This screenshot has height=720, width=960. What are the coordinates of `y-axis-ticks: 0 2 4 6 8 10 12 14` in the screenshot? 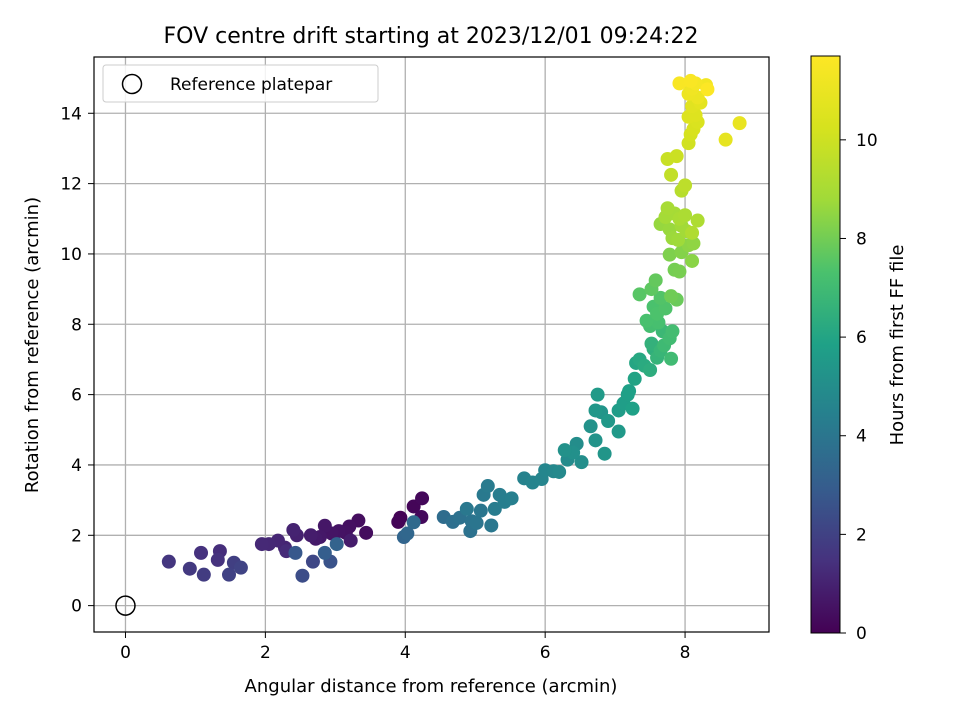 It's located at (77, 360).